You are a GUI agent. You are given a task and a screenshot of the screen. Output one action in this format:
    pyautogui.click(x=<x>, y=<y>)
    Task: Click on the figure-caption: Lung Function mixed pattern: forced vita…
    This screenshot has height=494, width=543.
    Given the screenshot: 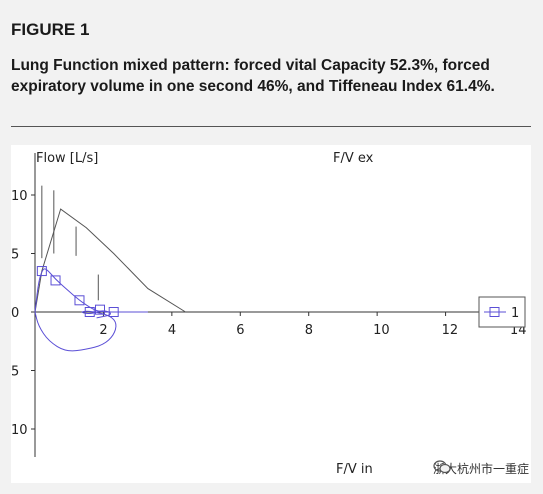 What is the action you would take?
    pyautogui.click(x=253, y=76)
    